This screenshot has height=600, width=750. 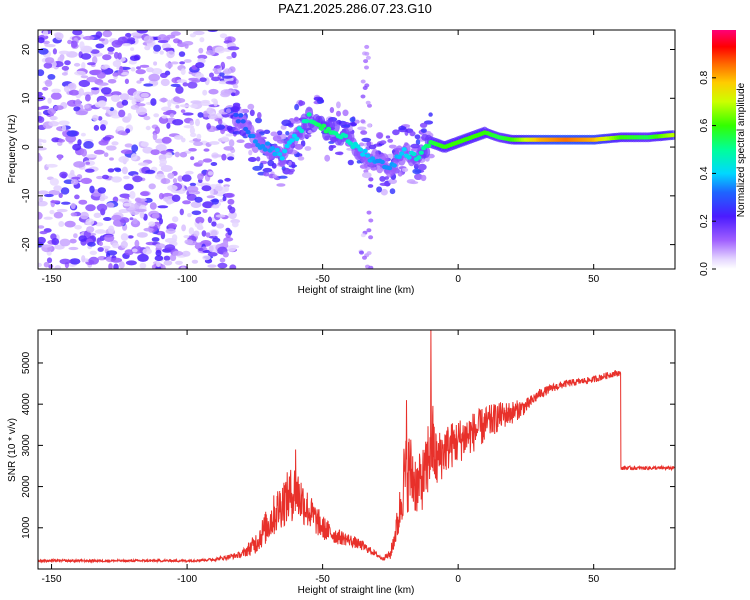 What do you see at coordinates (594, 579) in the screenshot?
I see `x-tick-label: 50` at bounding box center [594, 579].